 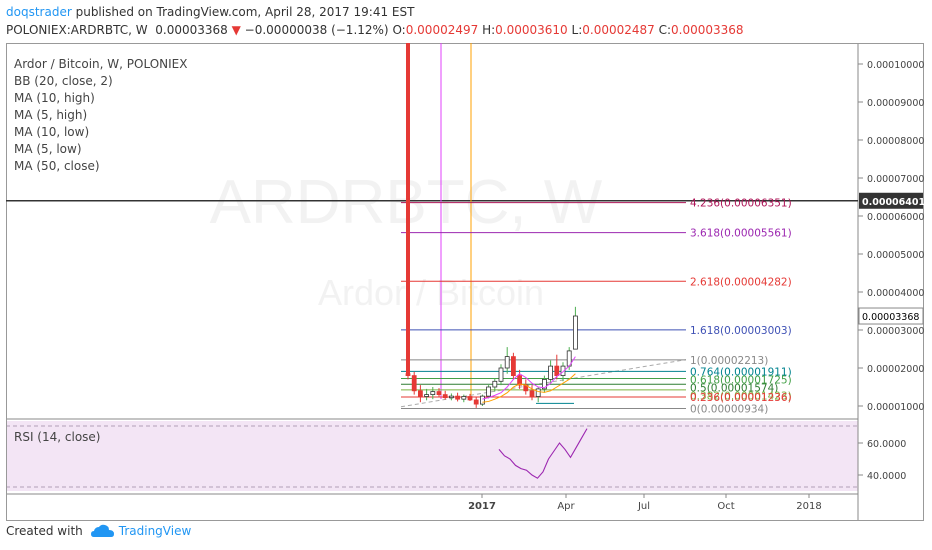 I want to click on price-change: −0.00000038 (−1.12%), so click(x=316, y=30).